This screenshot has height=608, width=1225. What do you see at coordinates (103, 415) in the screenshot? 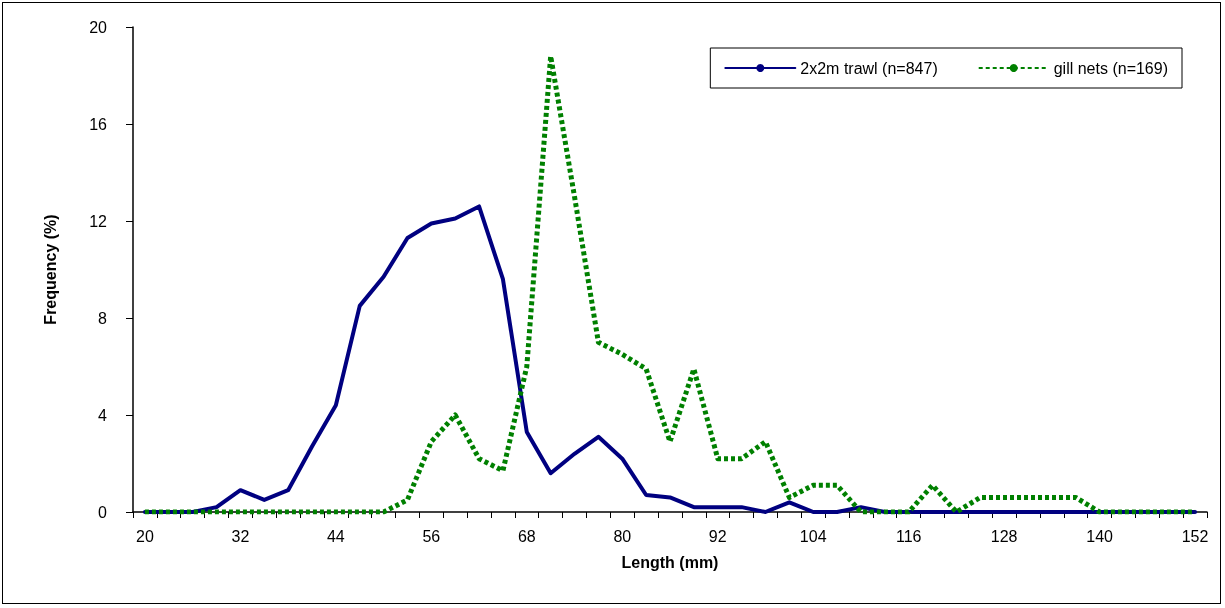
I see `y-tick-label: 4` at bounding box center [103, 415].